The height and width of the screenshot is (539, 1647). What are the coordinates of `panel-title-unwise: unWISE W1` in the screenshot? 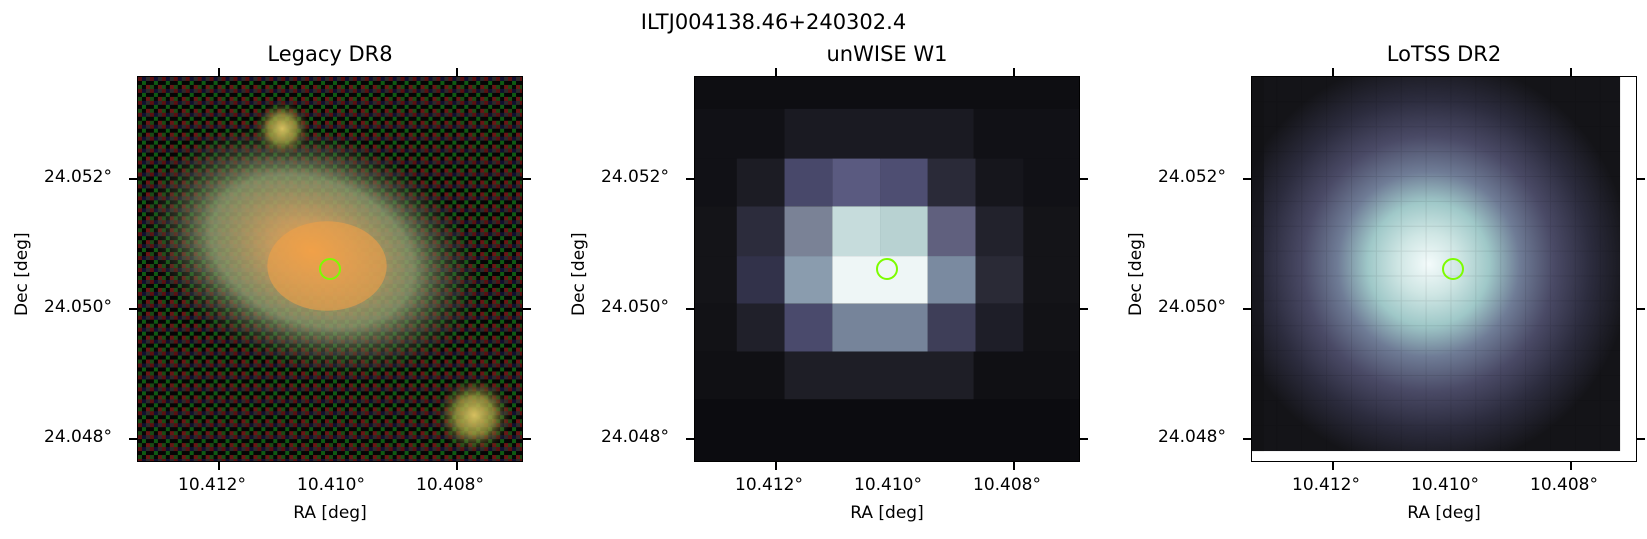 It's located at (887, 54).